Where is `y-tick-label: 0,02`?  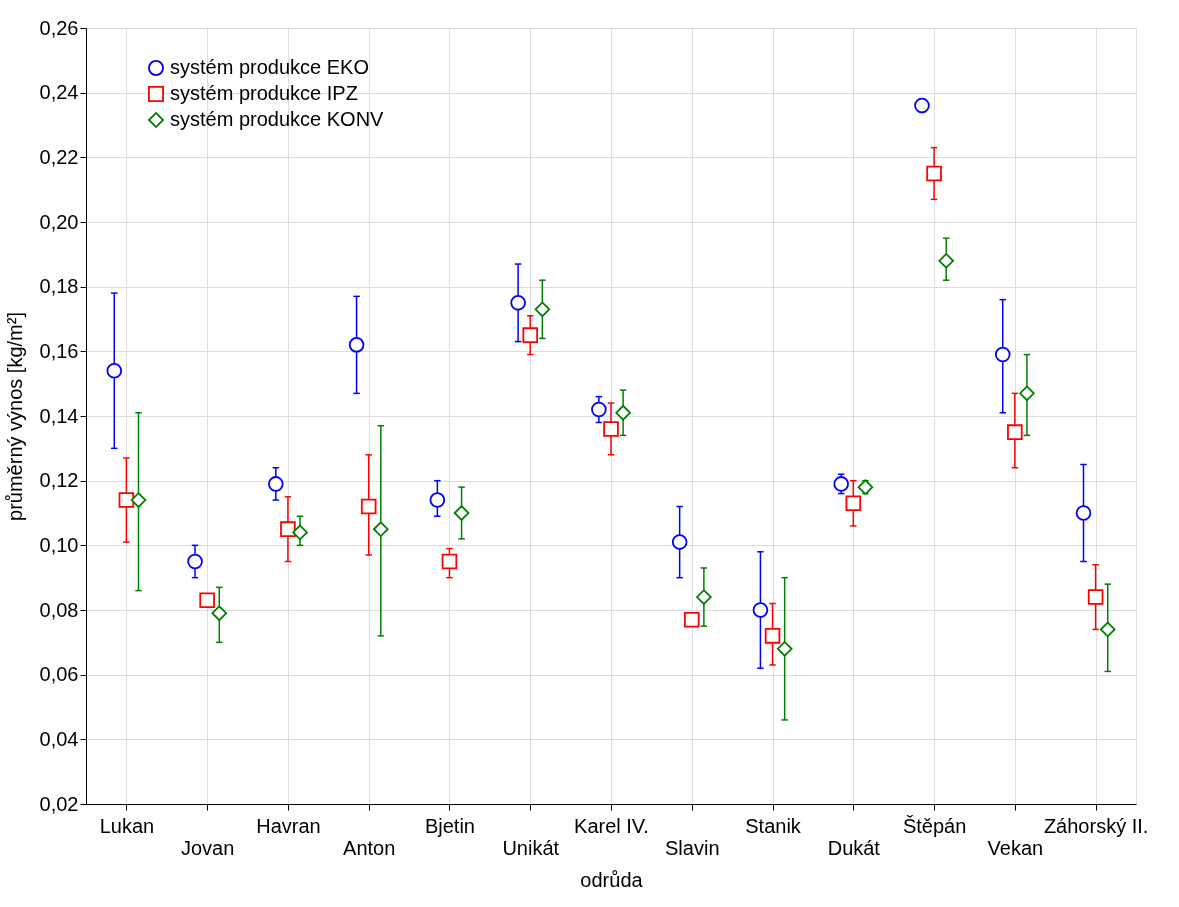 y-tick-label: 0,02 is located at coordinates (59, 803).